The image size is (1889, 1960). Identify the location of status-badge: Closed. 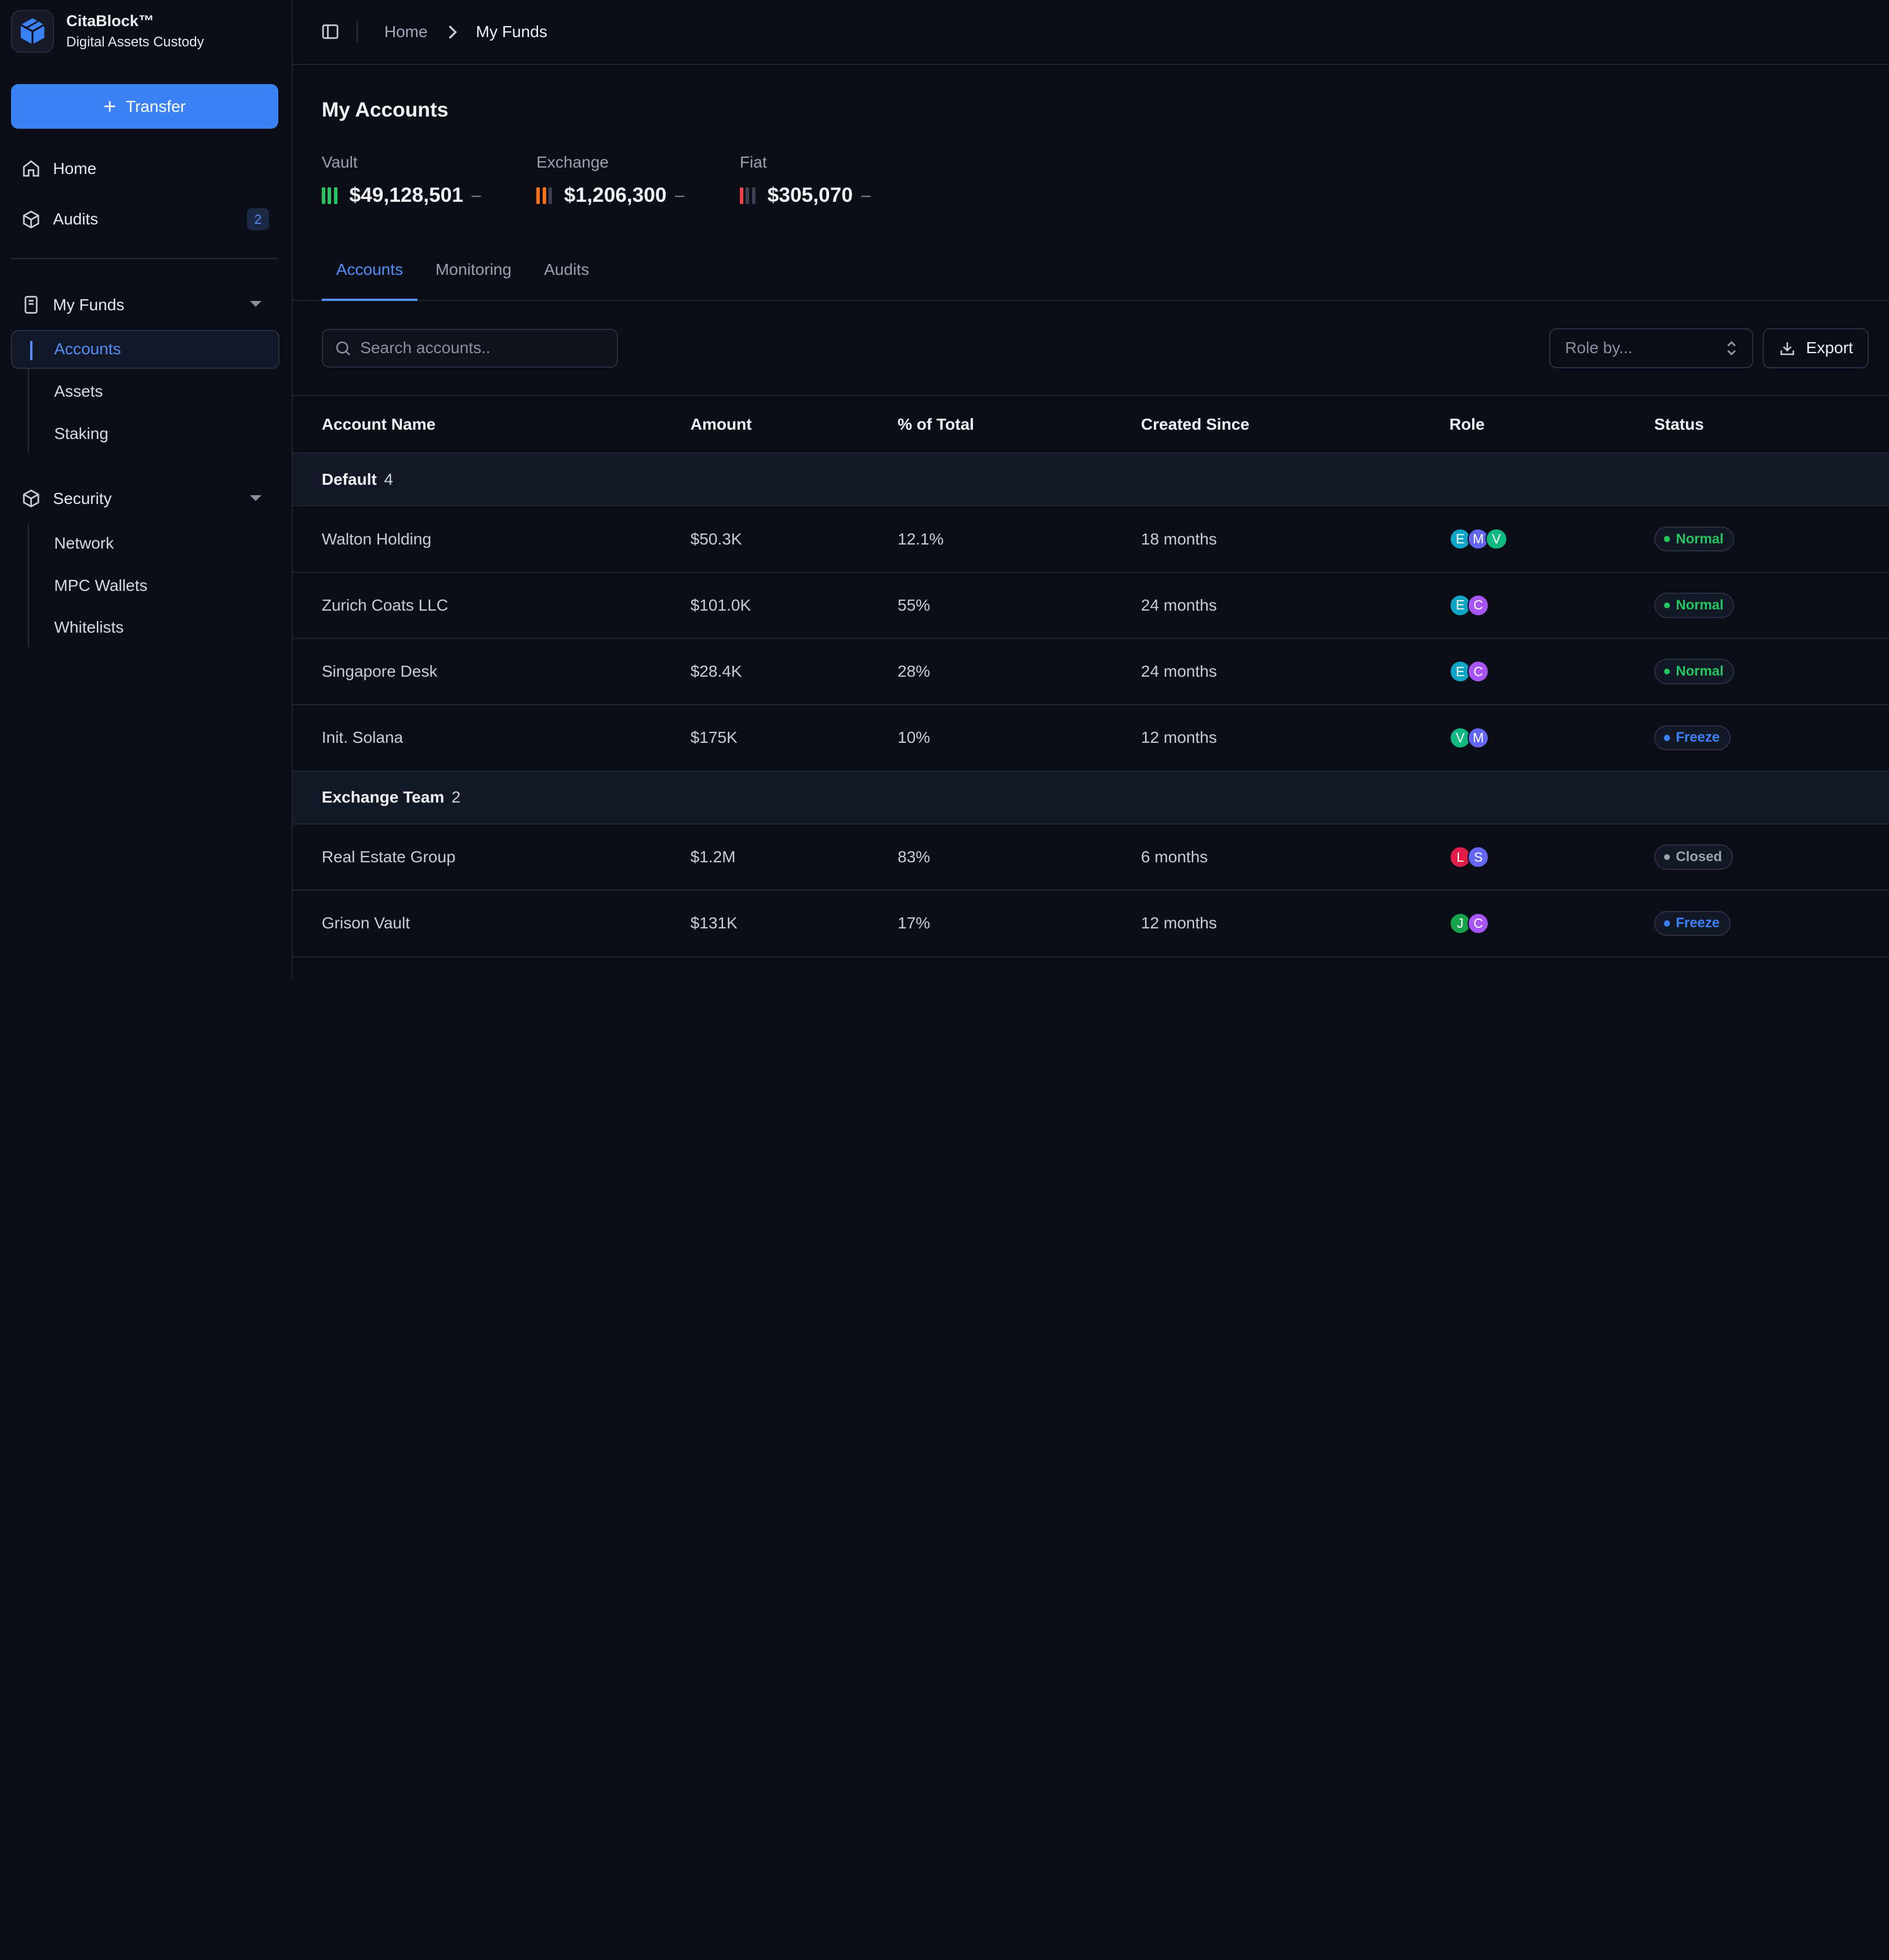
(1694, 857).